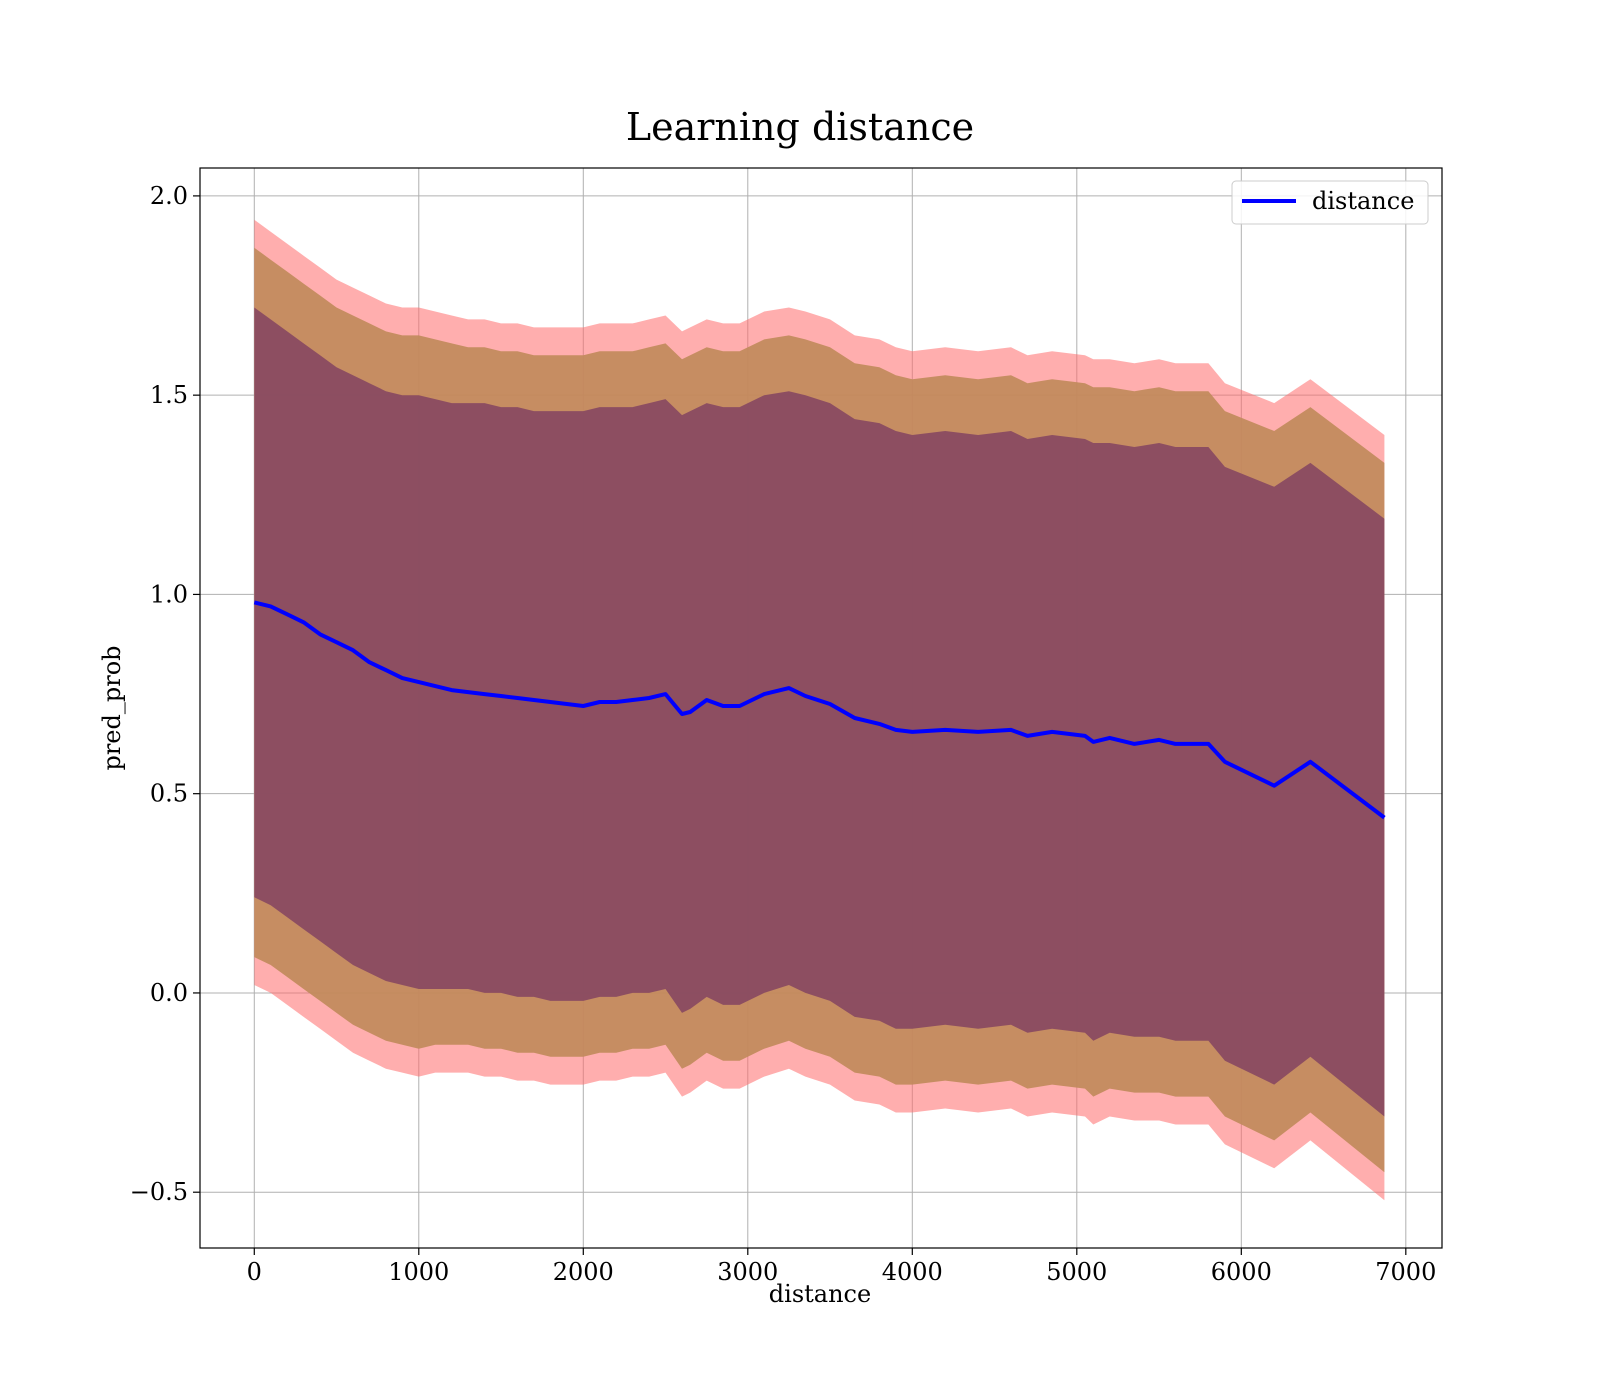 The width and height of the screenshot is (1600, 1400). What do you see at coordinates (159, 1192) in the screenshot?
I see `y-tick-label: −0.5` at bounding box center [159, 1192].